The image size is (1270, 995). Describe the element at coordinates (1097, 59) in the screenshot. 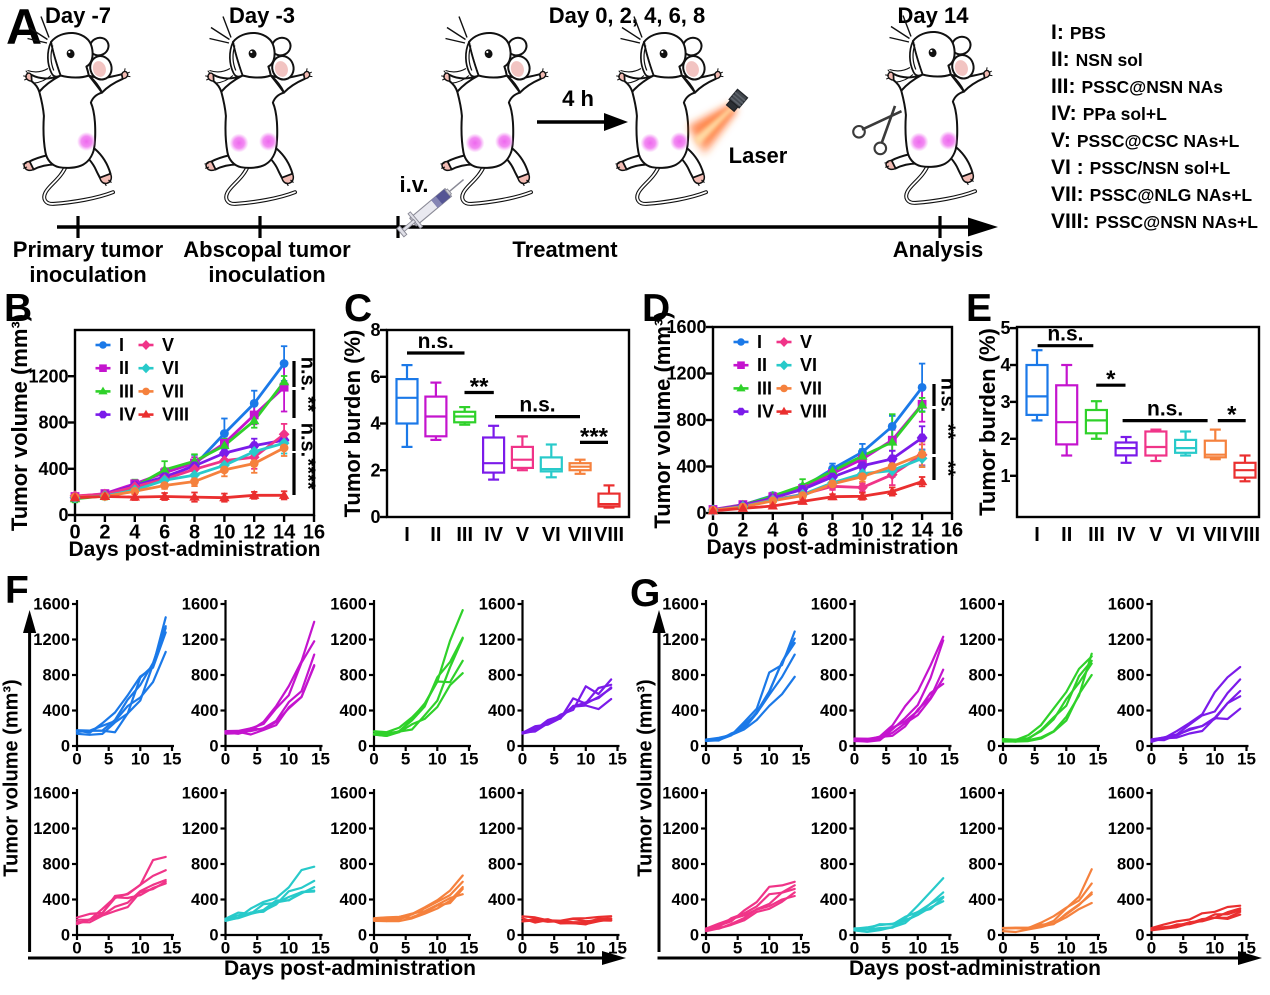

I see `svg-text:II:NSN sol: II: NSN sol` at that location.